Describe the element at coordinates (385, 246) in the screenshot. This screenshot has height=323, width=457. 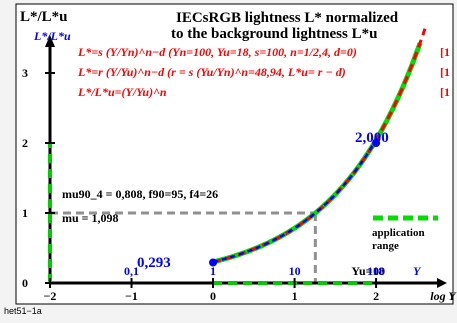
I see `legend-label-line2: range` at that location.